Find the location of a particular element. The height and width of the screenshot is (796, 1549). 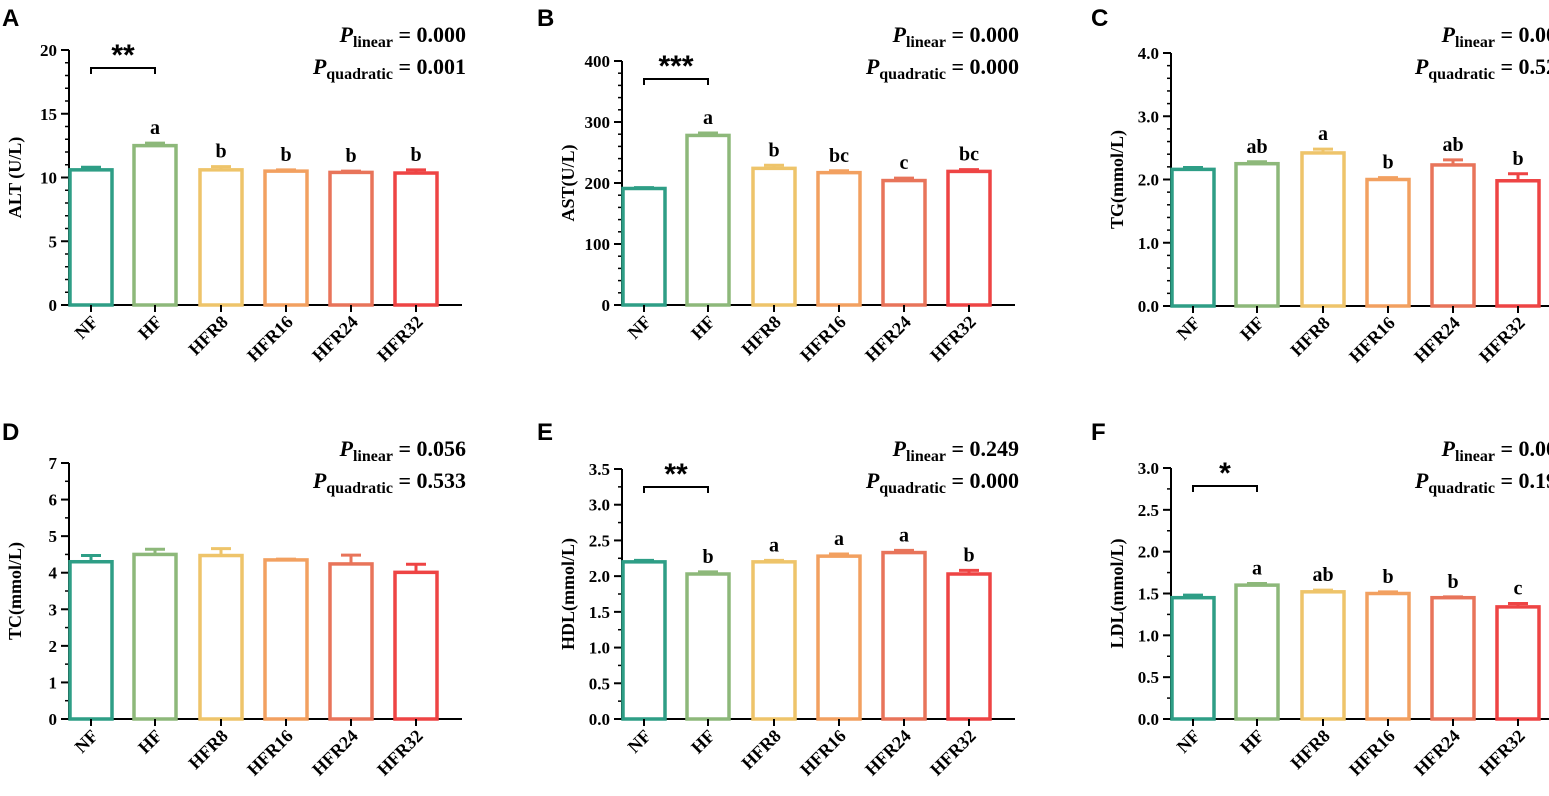

y-axis-label: HDL(mmol/L) is located at coordinates (568, 594).